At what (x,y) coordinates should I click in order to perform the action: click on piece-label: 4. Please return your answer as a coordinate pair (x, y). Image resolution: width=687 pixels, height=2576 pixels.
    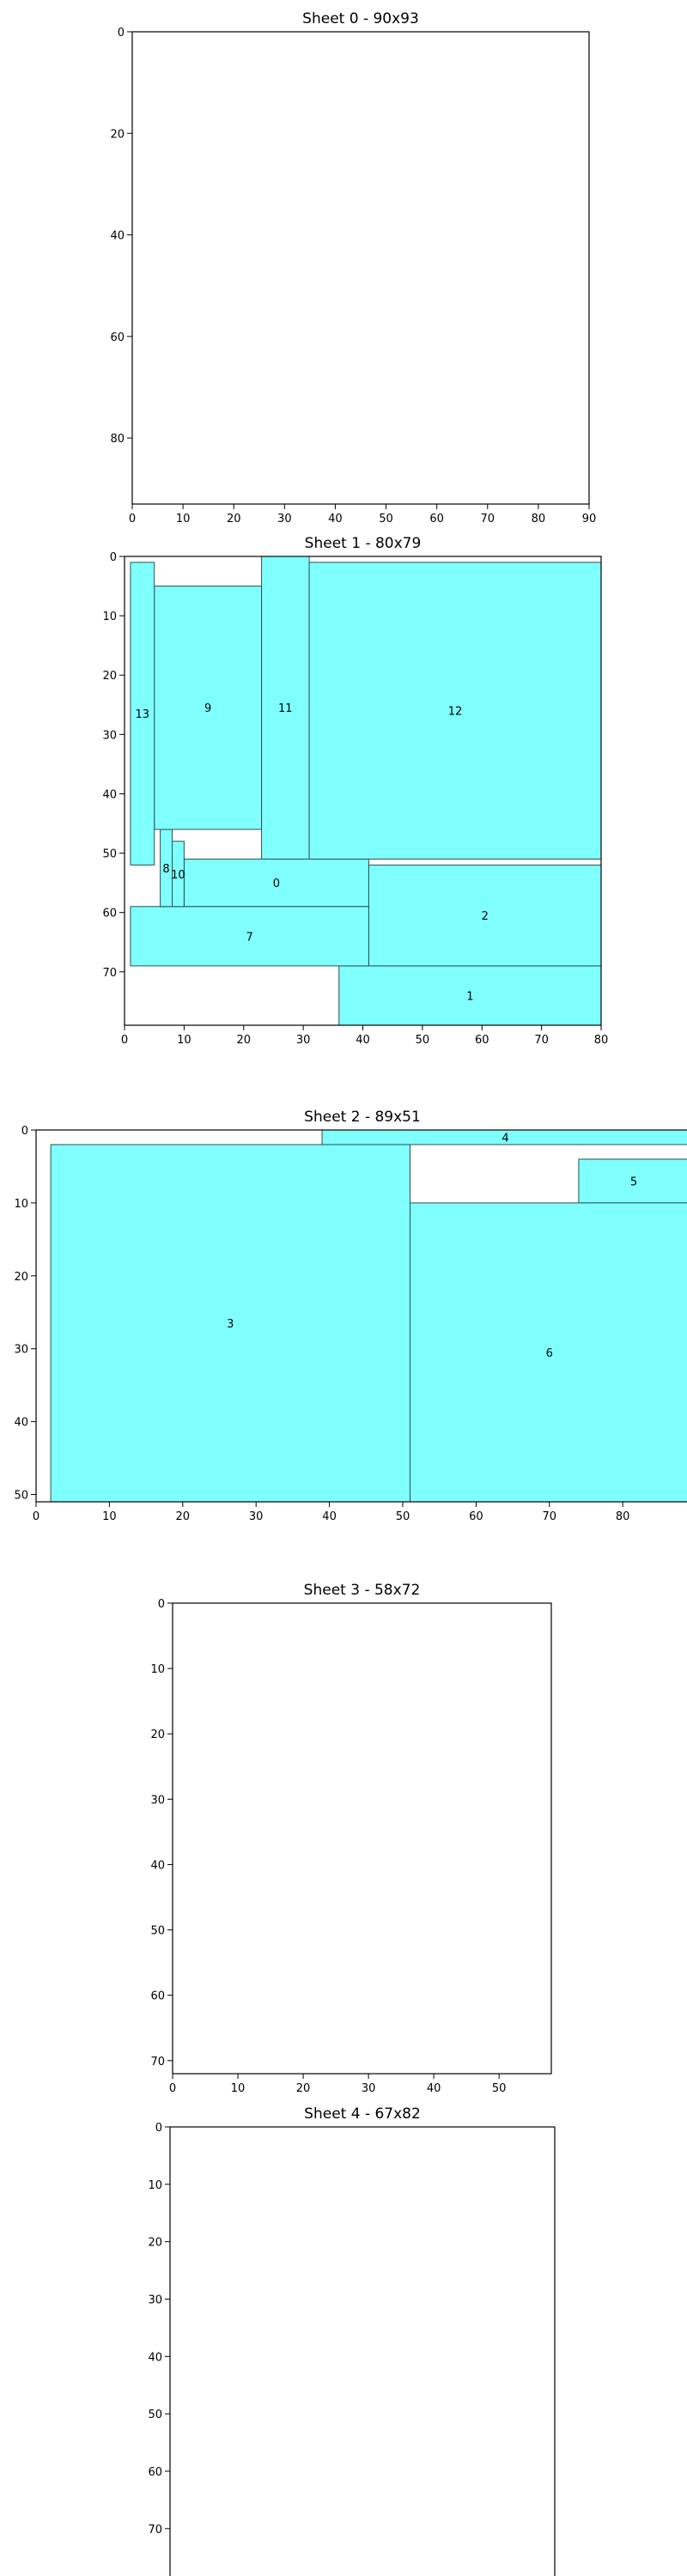
    Looking at the image, I should click on (505, 1138).